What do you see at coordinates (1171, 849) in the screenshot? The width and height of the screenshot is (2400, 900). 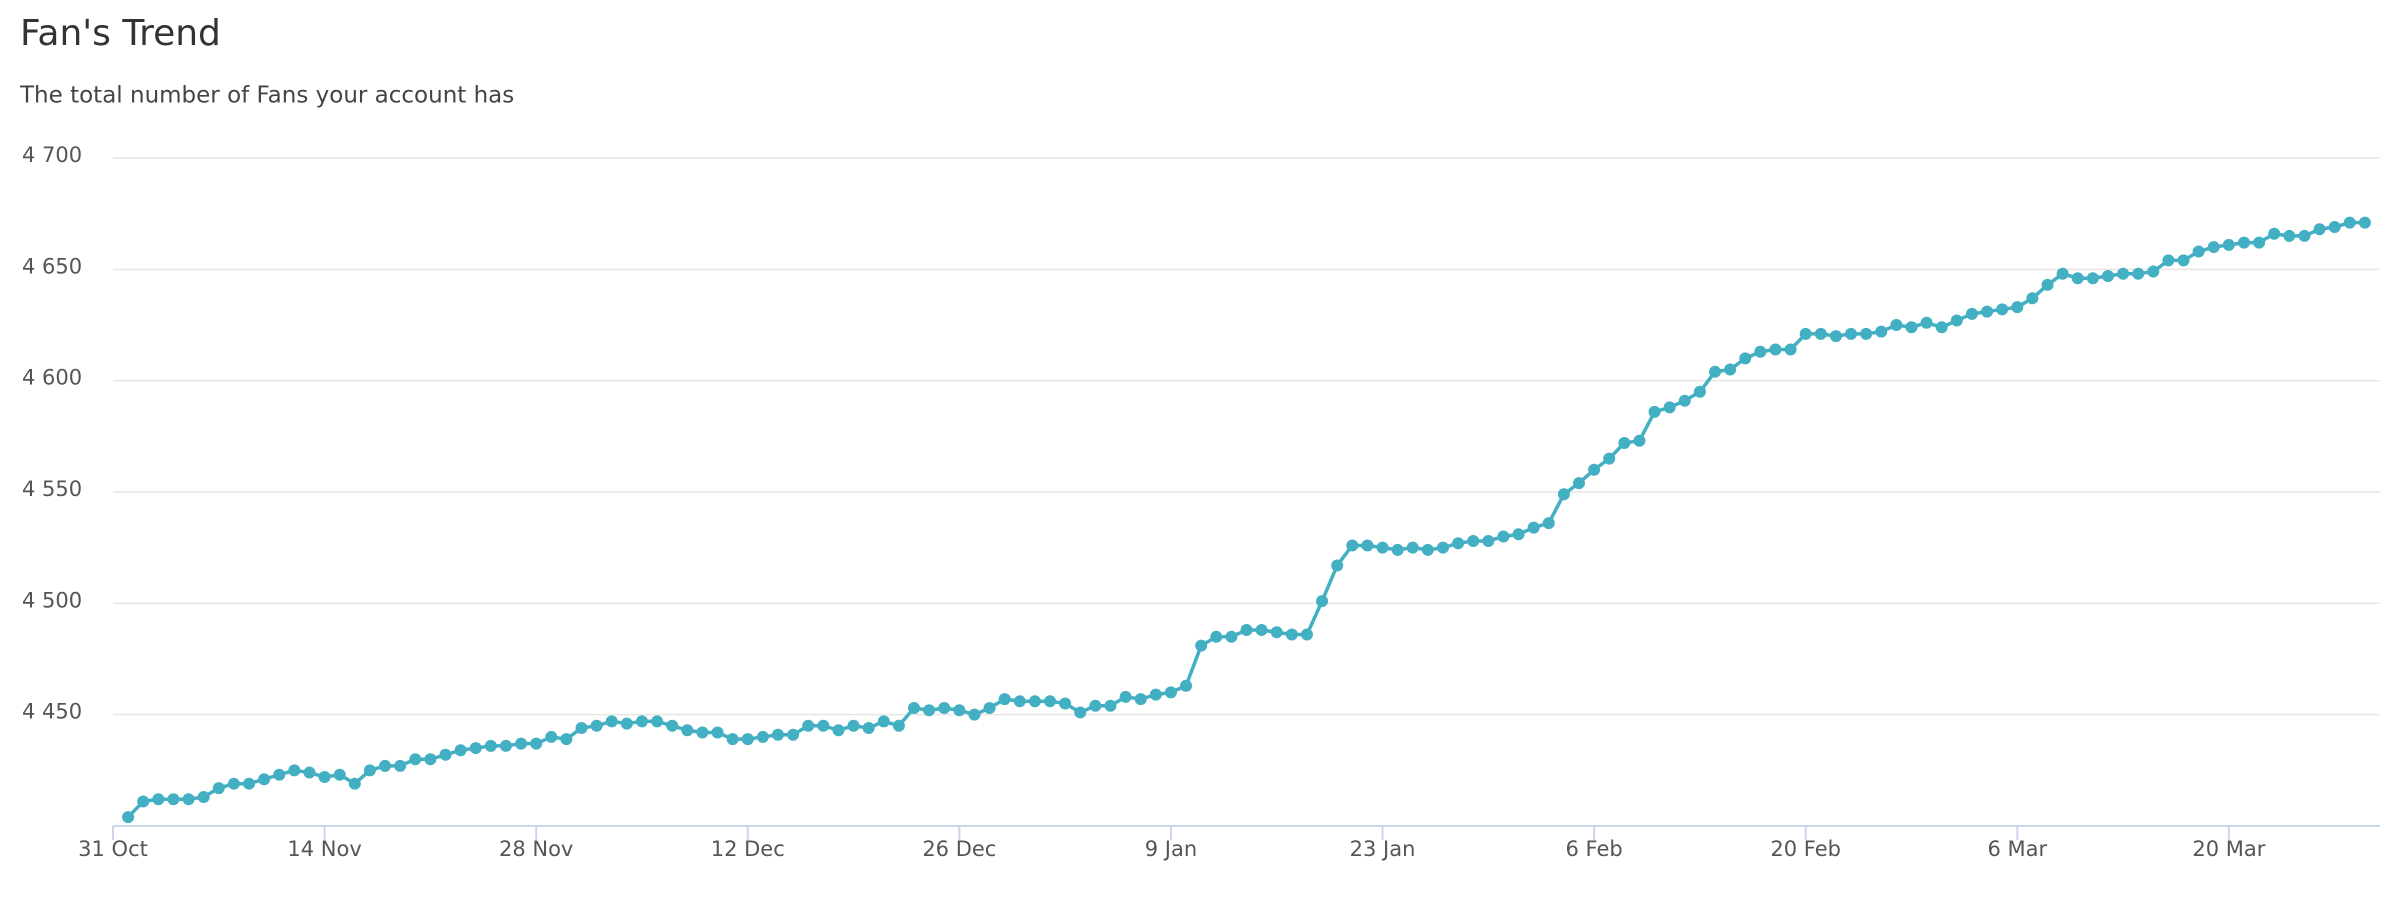 I see `x-tick-label: 9 Jan` at bounding box center [1171, 849].